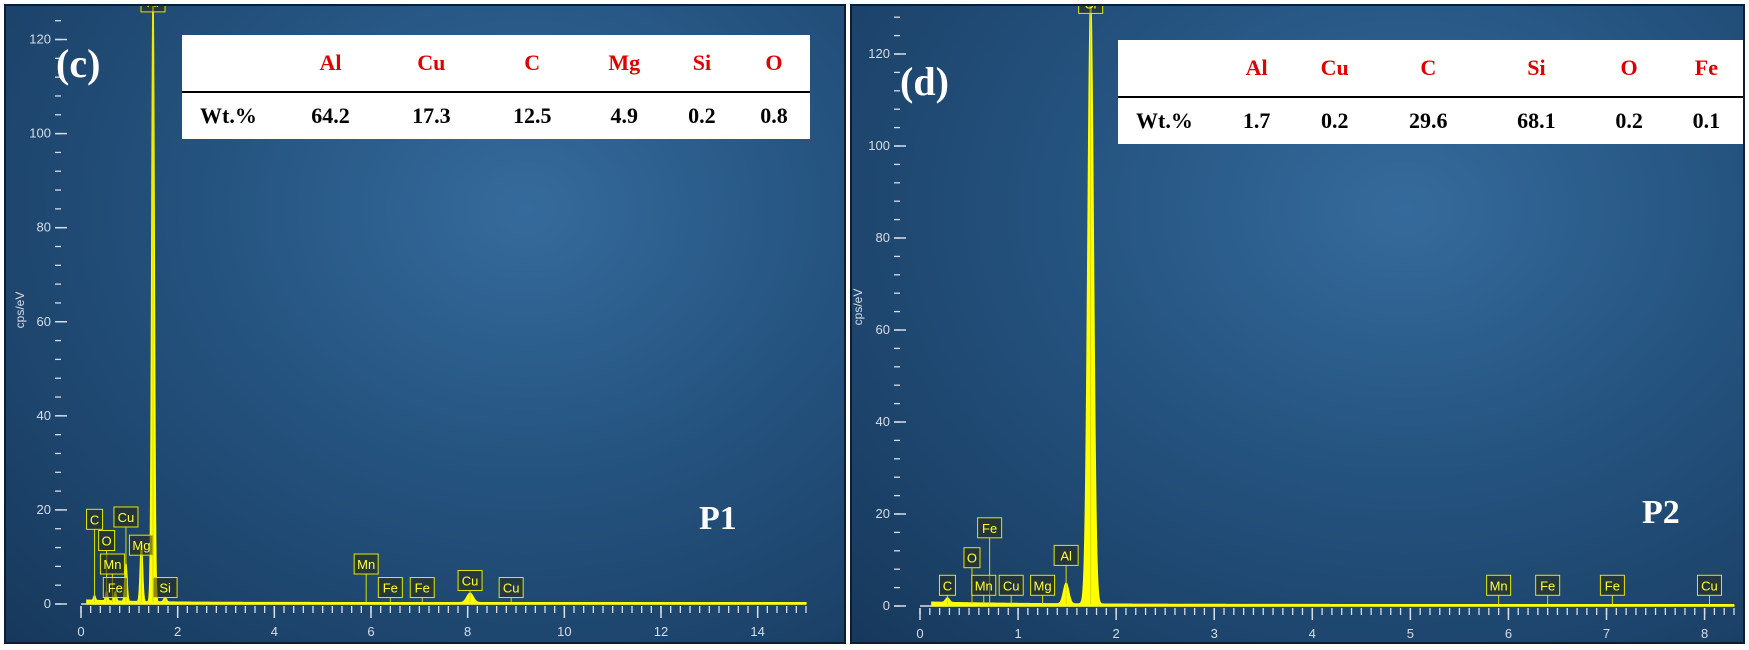 This screenshot has width=1749, height=650. What do you see at coordinates (431, 115) in the screenshot?
I see `table-cell: 17.3` at bounding box center [431, 115].